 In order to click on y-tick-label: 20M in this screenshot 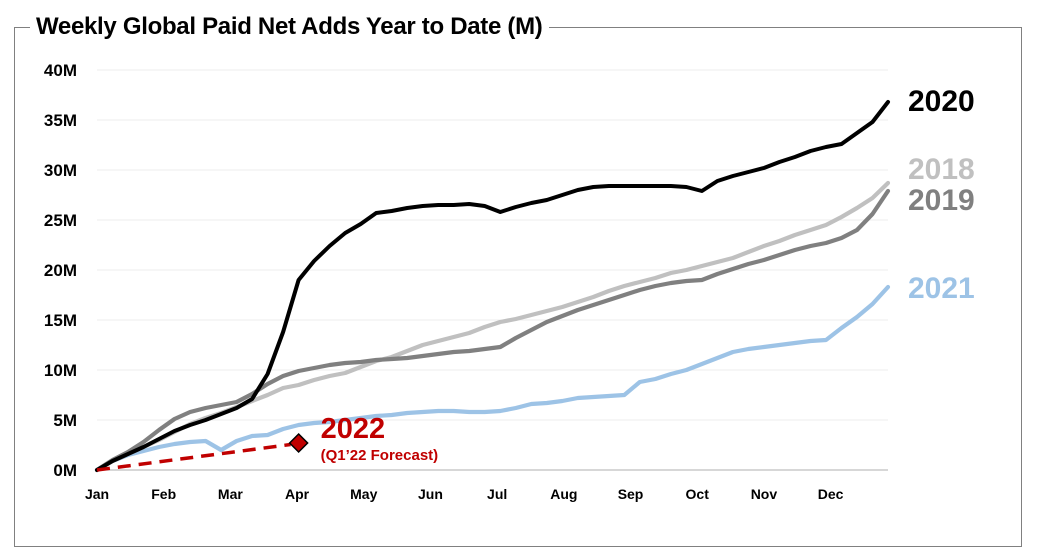, I will do `click(60, 270)`.